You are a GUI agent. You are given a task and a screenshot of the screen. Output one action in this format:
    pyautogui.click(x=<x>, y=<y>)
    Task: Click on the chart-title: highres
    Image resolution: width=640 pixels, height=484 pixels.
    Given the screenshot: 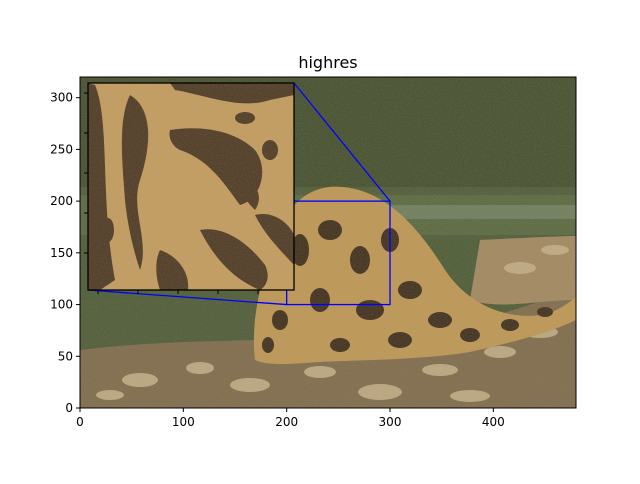 What is the action you would take?
    pyautogui.click(x=327, y=62)
    